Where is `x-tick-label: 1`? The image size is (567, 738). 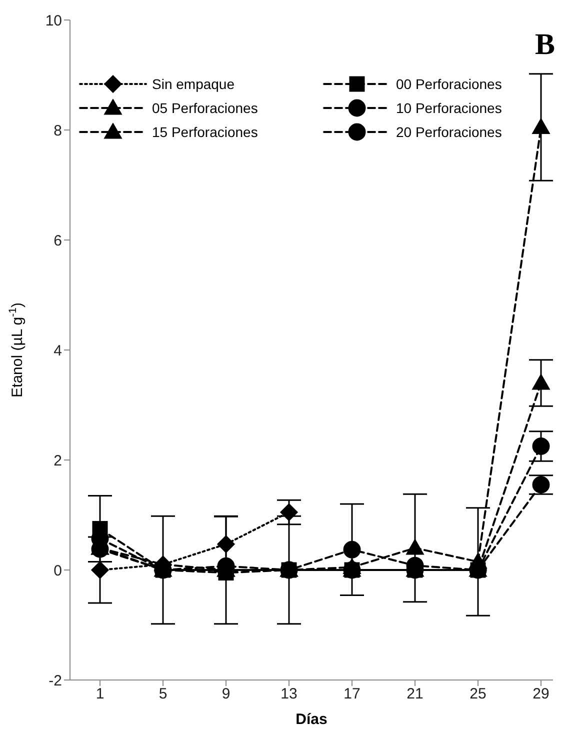
x-tick-label: 1 is located at coordinates (100, 694).